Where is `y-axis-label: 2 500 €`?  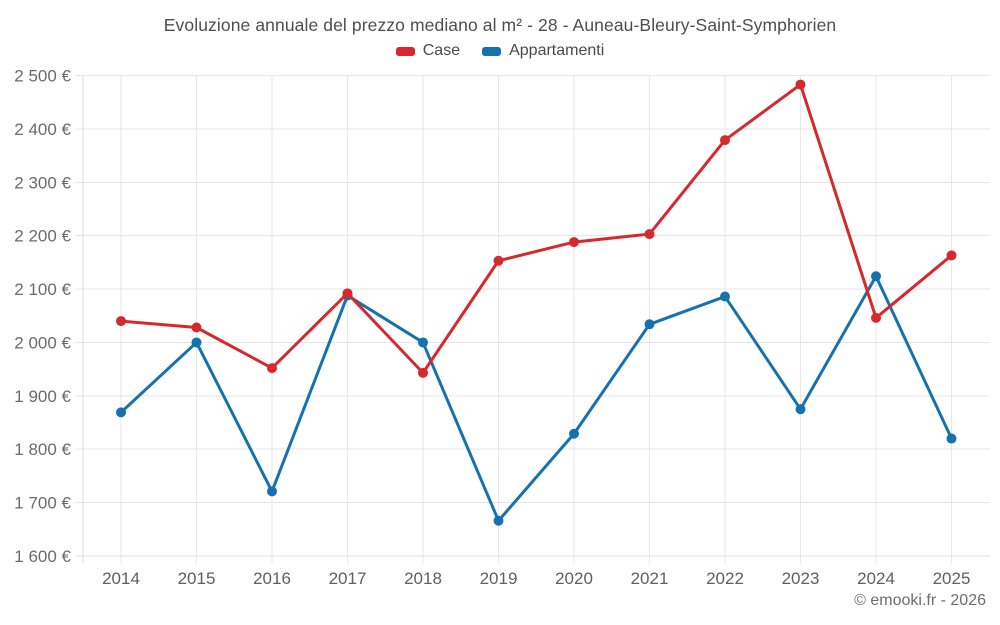 y-axis-label: 2 500 € is located at coordinates (42, 76).